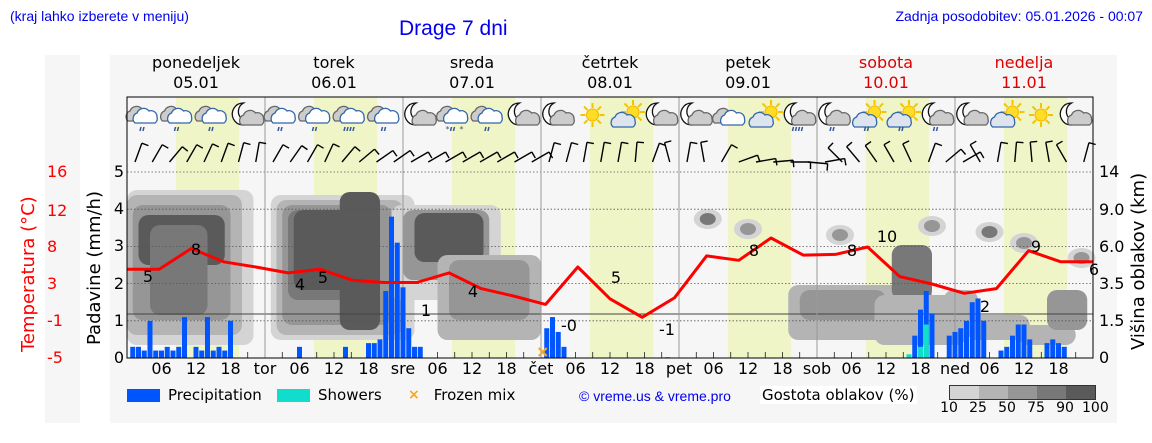  What do you see at coordinates (118, 357) in the screenshot?
I see `precipitation-tick: 0` at bounding box center [118, 357].